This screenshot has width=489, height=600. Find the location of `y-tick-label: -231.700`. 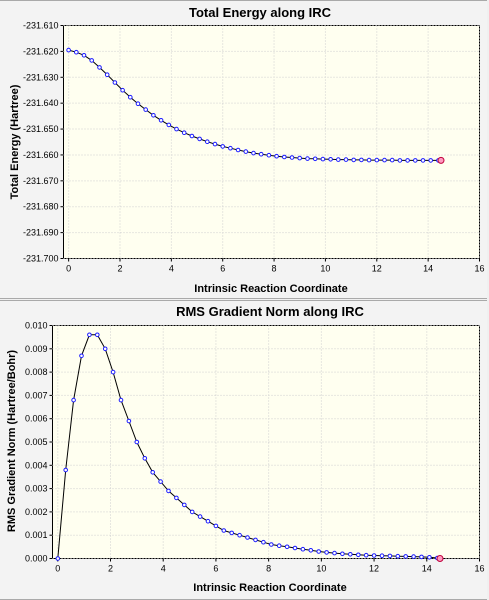

y-tick-label: -231.700 is located at coordinates (41, 259).